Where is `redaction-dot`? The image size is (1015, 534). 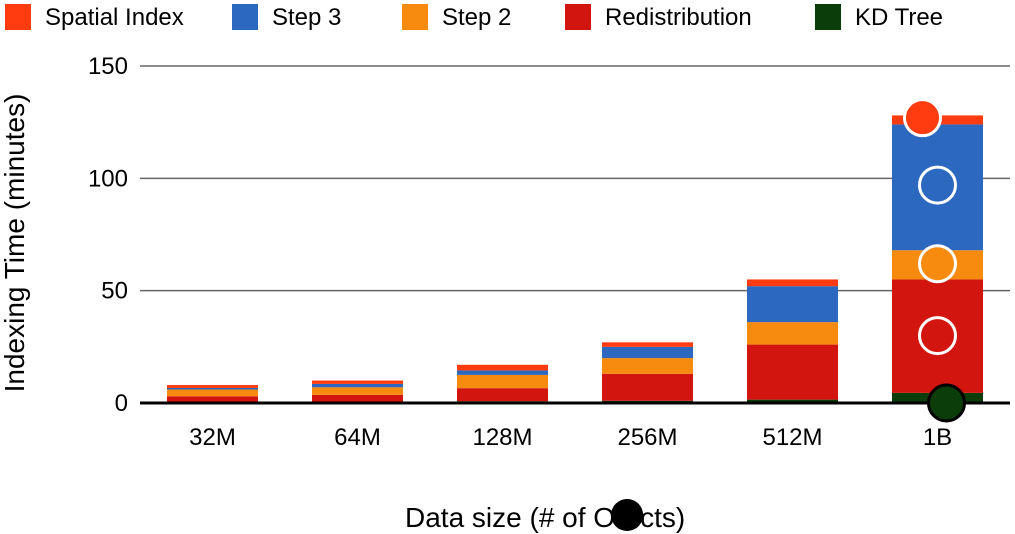
redaction-dot is located at coordinates (627, 515).